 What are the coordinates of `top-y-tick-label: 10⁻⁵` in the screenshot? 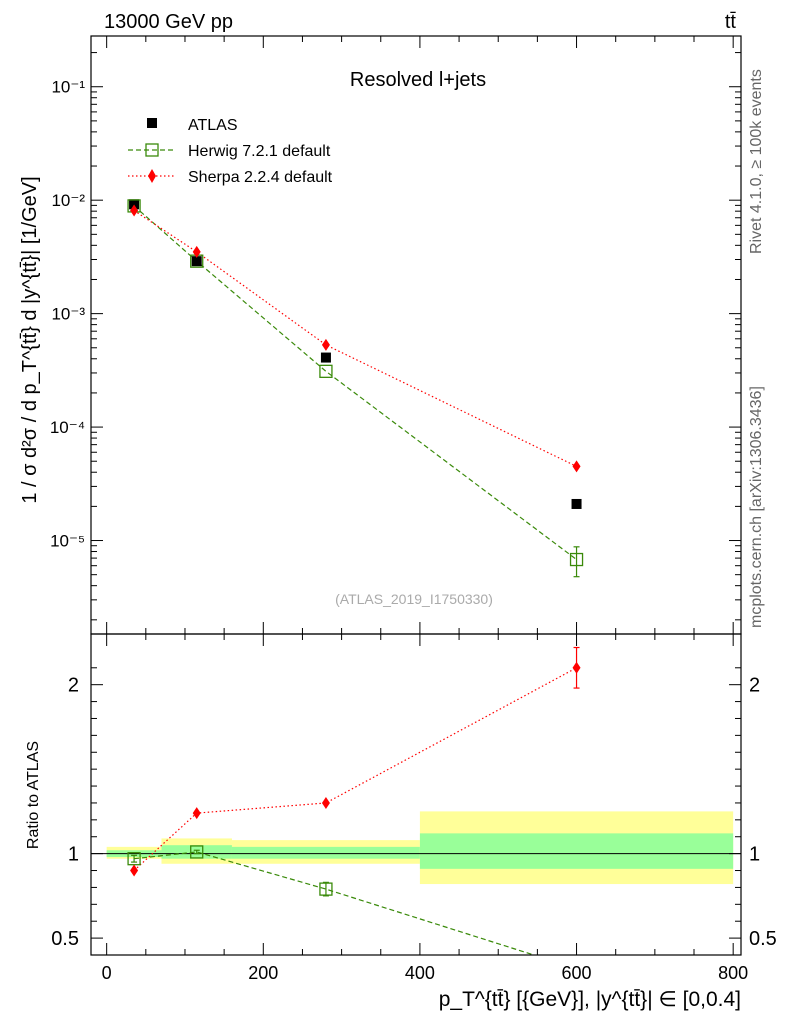 It's located at (67, 541).